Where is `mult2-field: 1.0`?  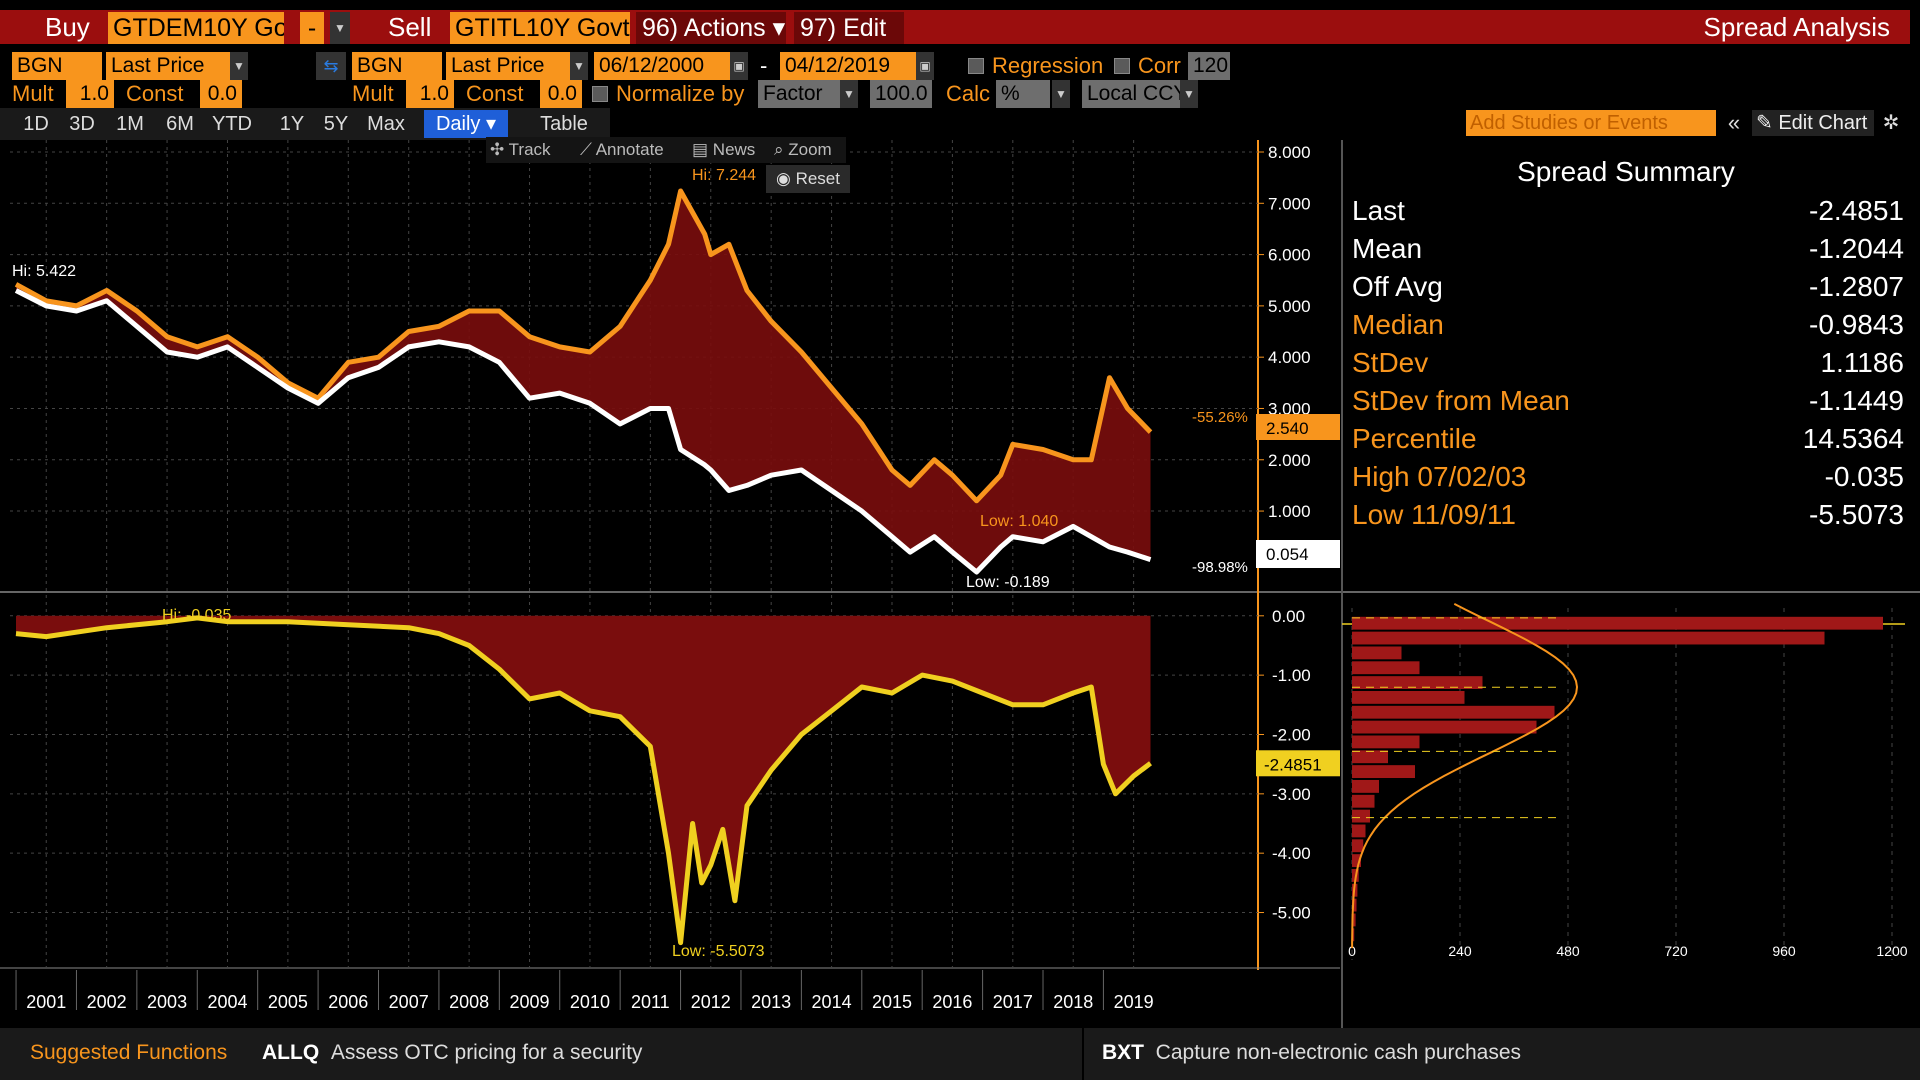 mult2-field: 1.0 is located at coordinates (430, 94).